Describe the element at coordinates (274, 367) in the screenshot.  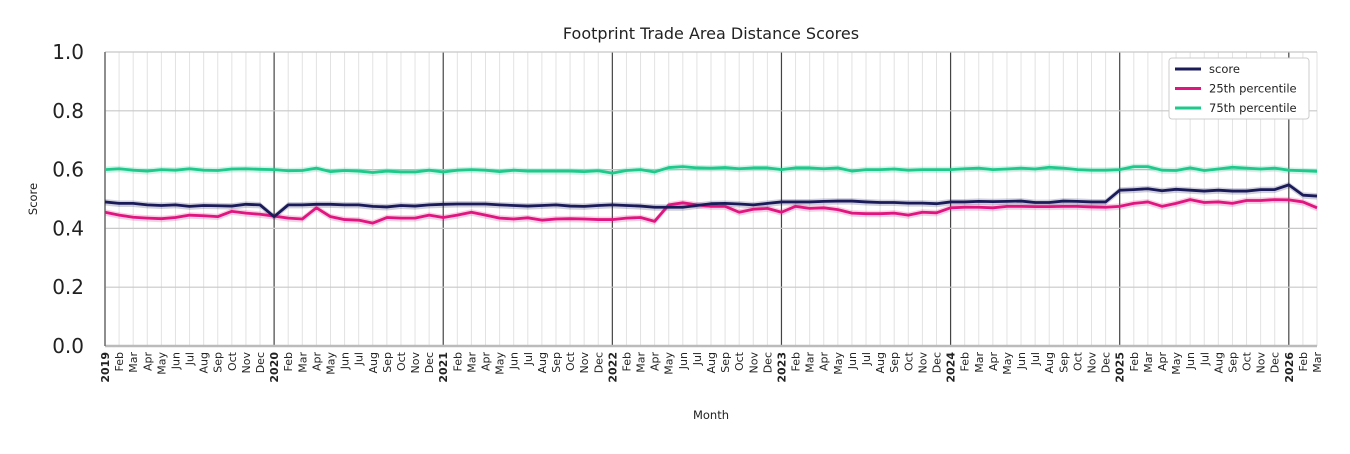
I see `x-tick-year-label: 2020` at that location.